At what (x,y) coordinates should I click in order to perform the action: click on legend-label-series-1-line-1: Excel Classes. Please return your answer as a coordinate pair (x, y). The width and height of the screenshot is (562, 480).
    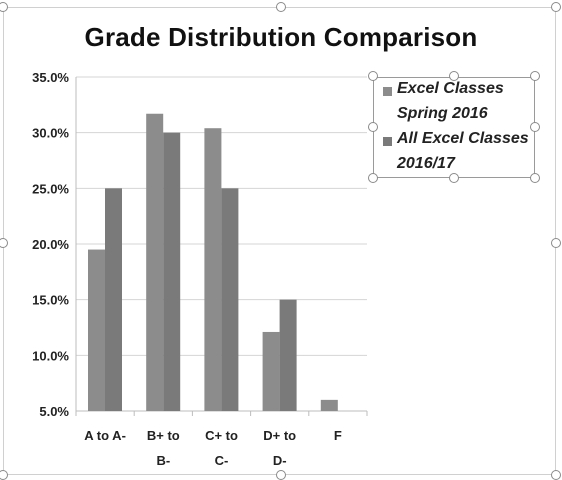
    Looking at the image, I should click on (450, 88).